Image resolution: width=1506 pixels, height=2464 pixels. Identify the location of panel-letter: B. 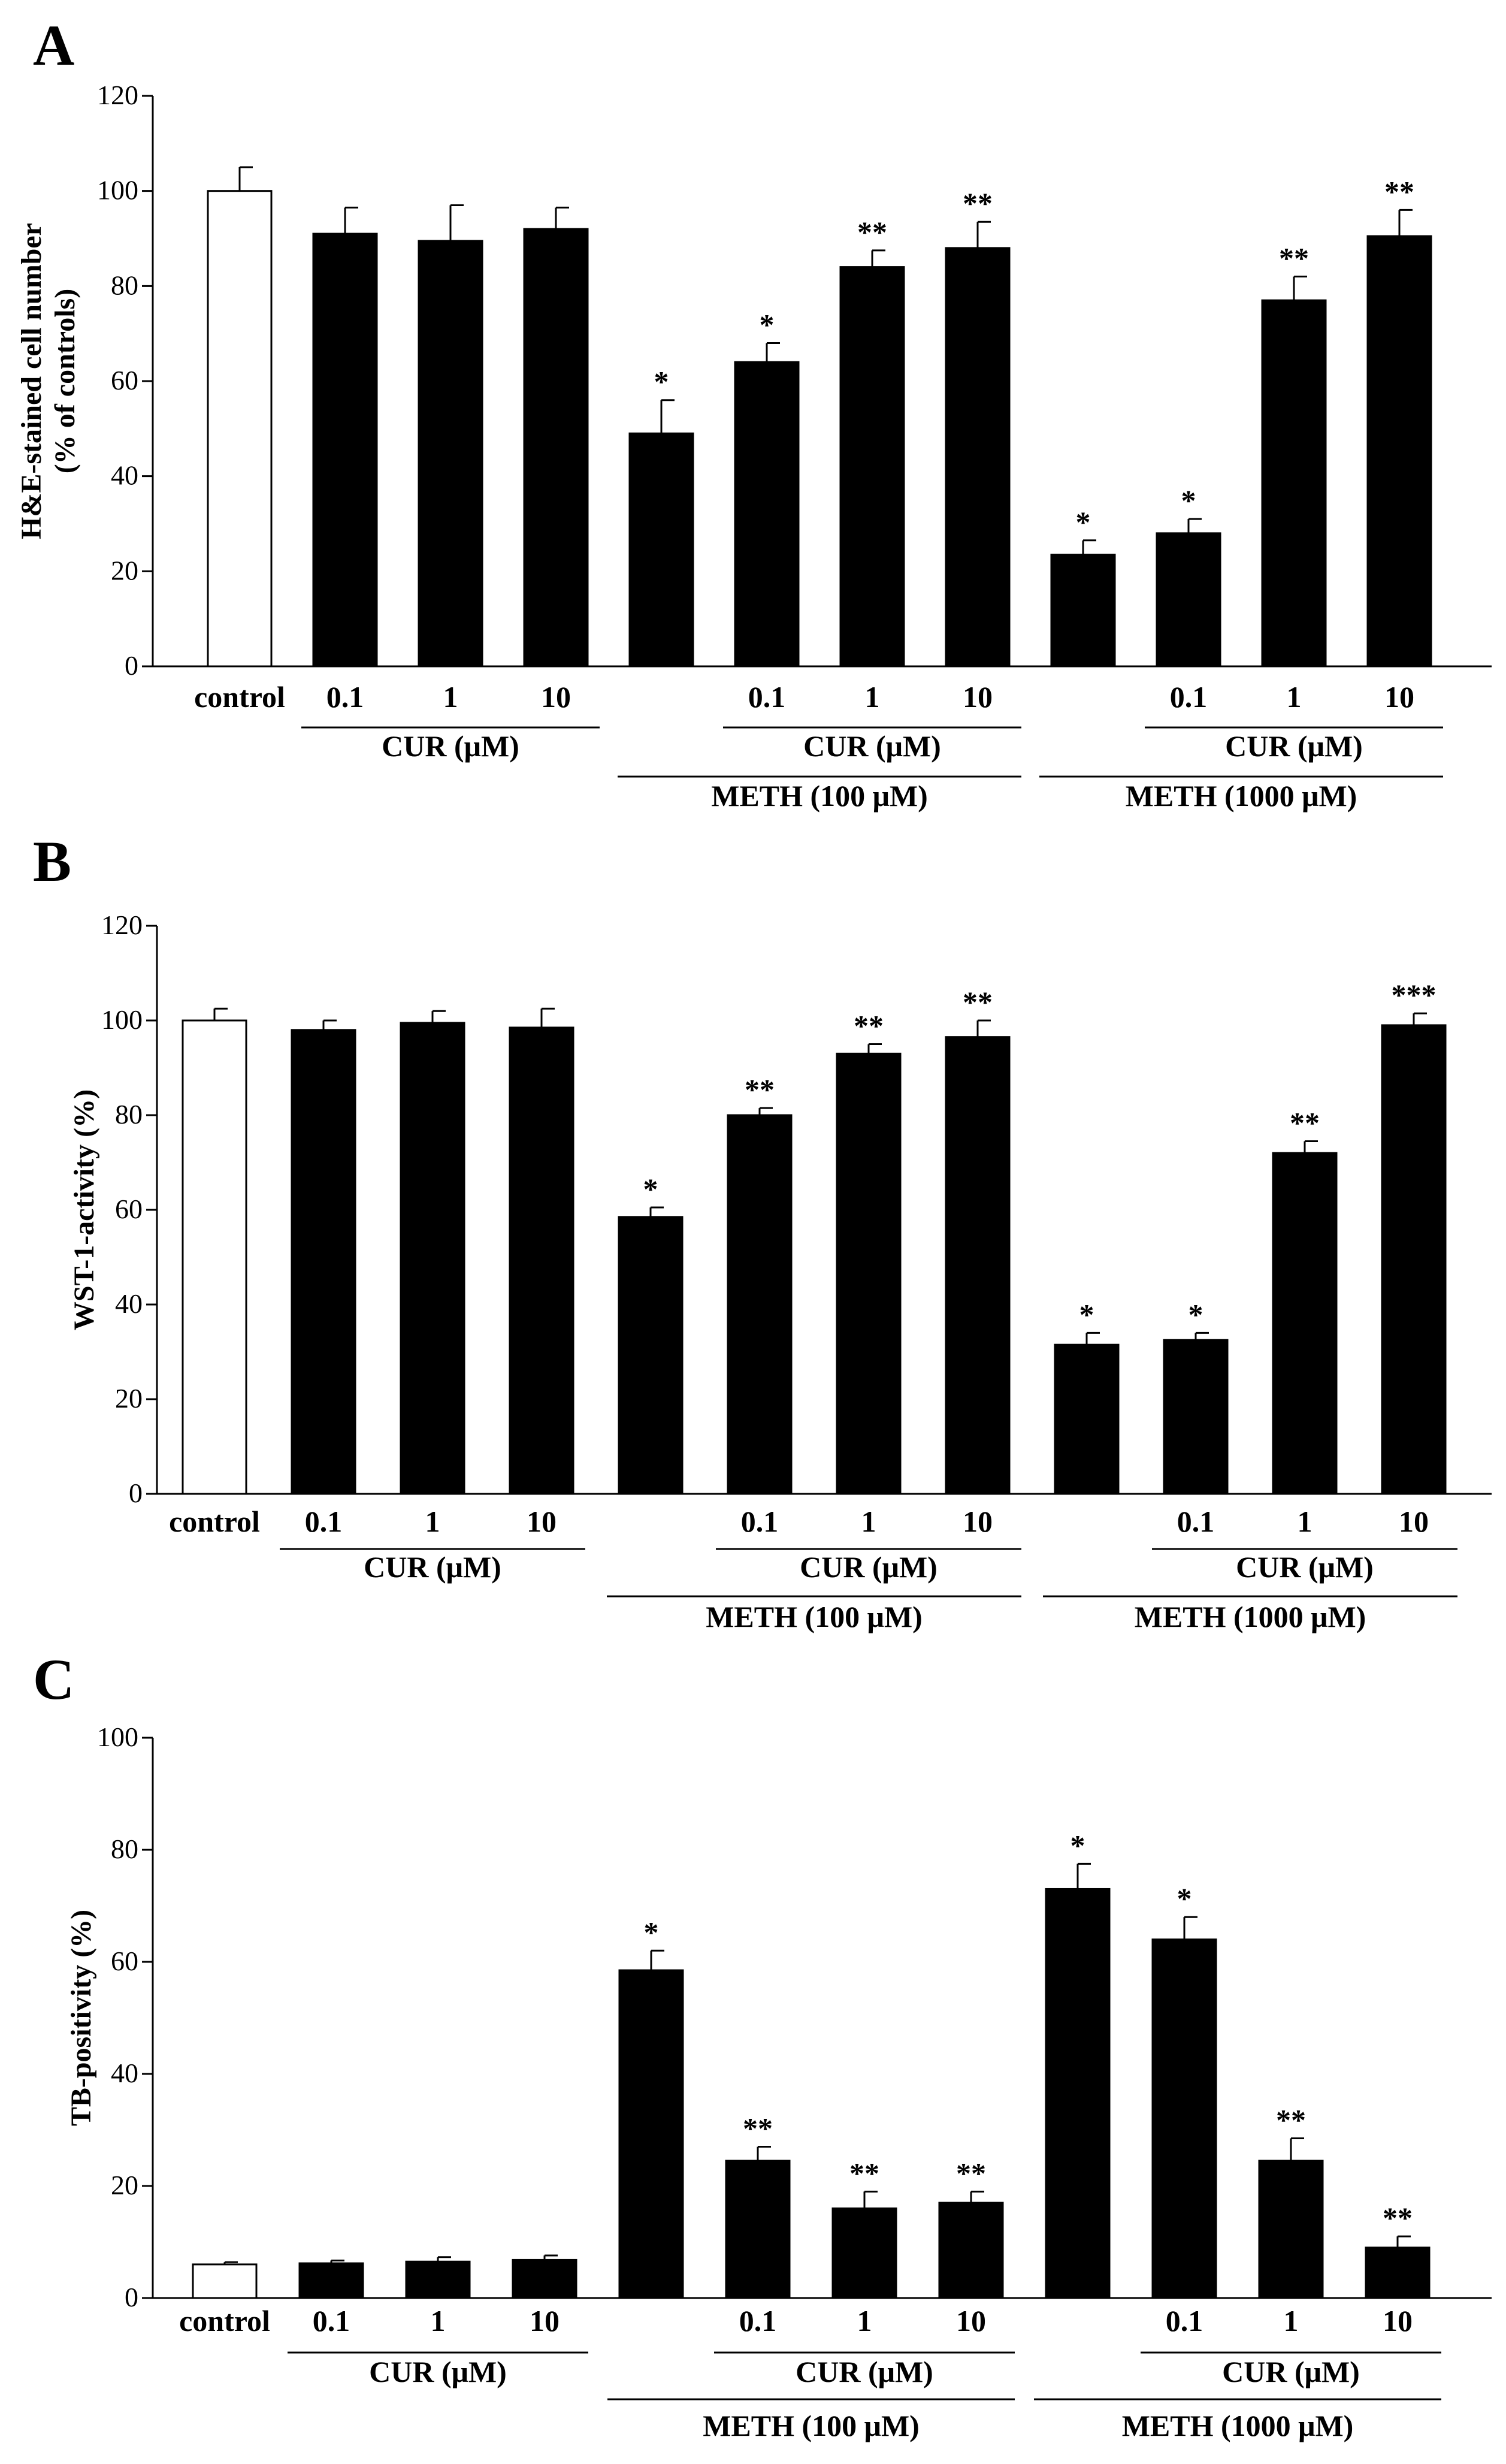
(52, 861).